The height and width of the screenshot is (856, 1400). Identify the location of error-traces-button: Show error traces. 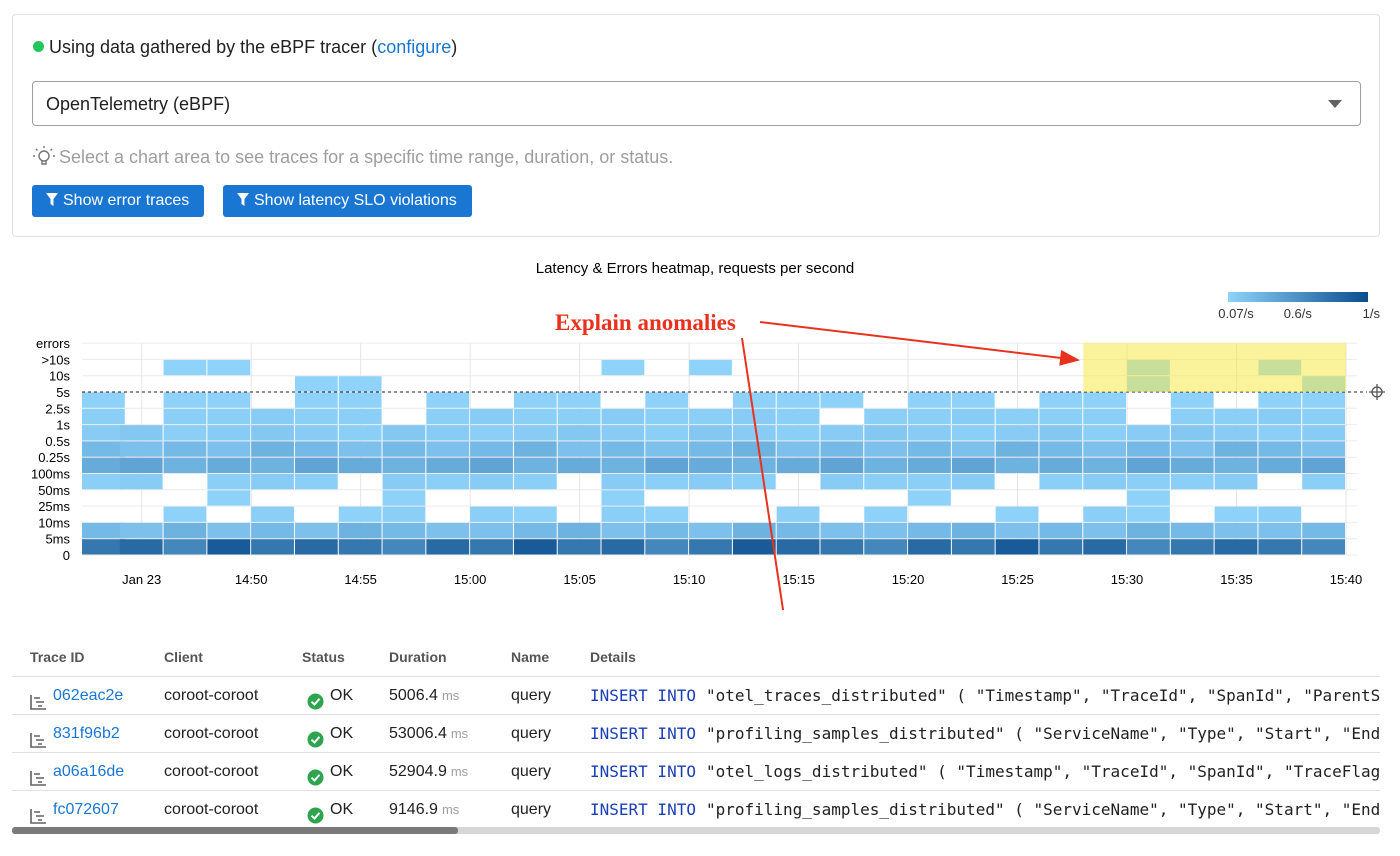
(118, 201).